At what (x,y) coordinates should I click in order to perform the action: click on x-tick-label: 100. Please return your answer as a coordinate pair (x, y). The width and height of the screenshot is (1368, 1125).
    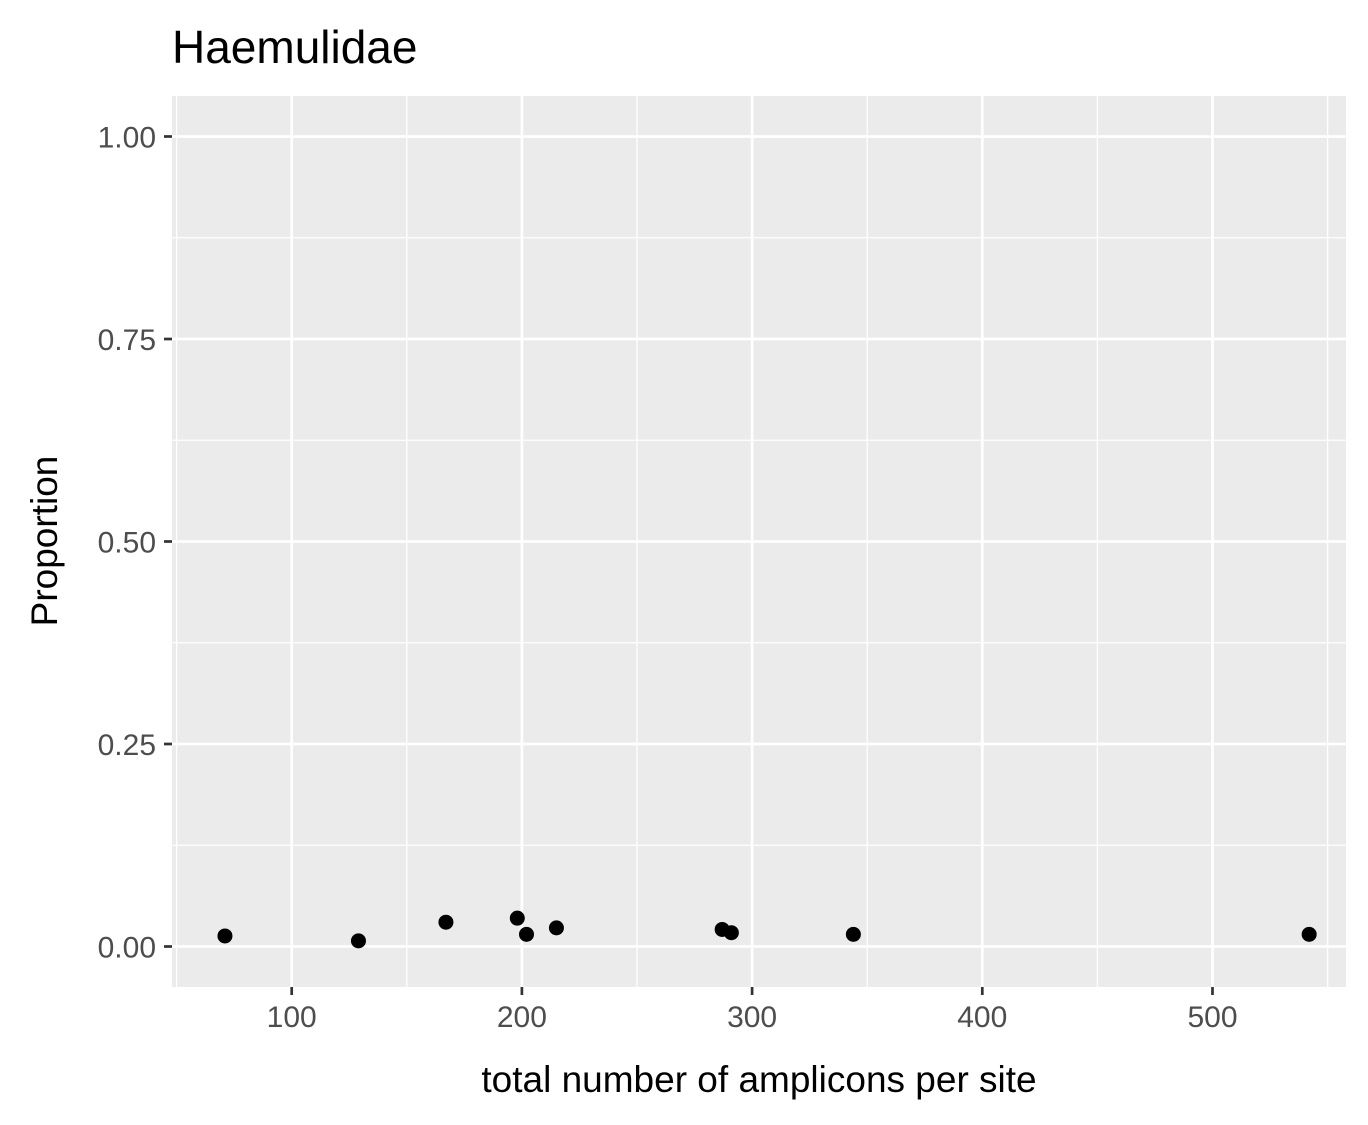
    Looking at the image, I should click on (292, 1017).